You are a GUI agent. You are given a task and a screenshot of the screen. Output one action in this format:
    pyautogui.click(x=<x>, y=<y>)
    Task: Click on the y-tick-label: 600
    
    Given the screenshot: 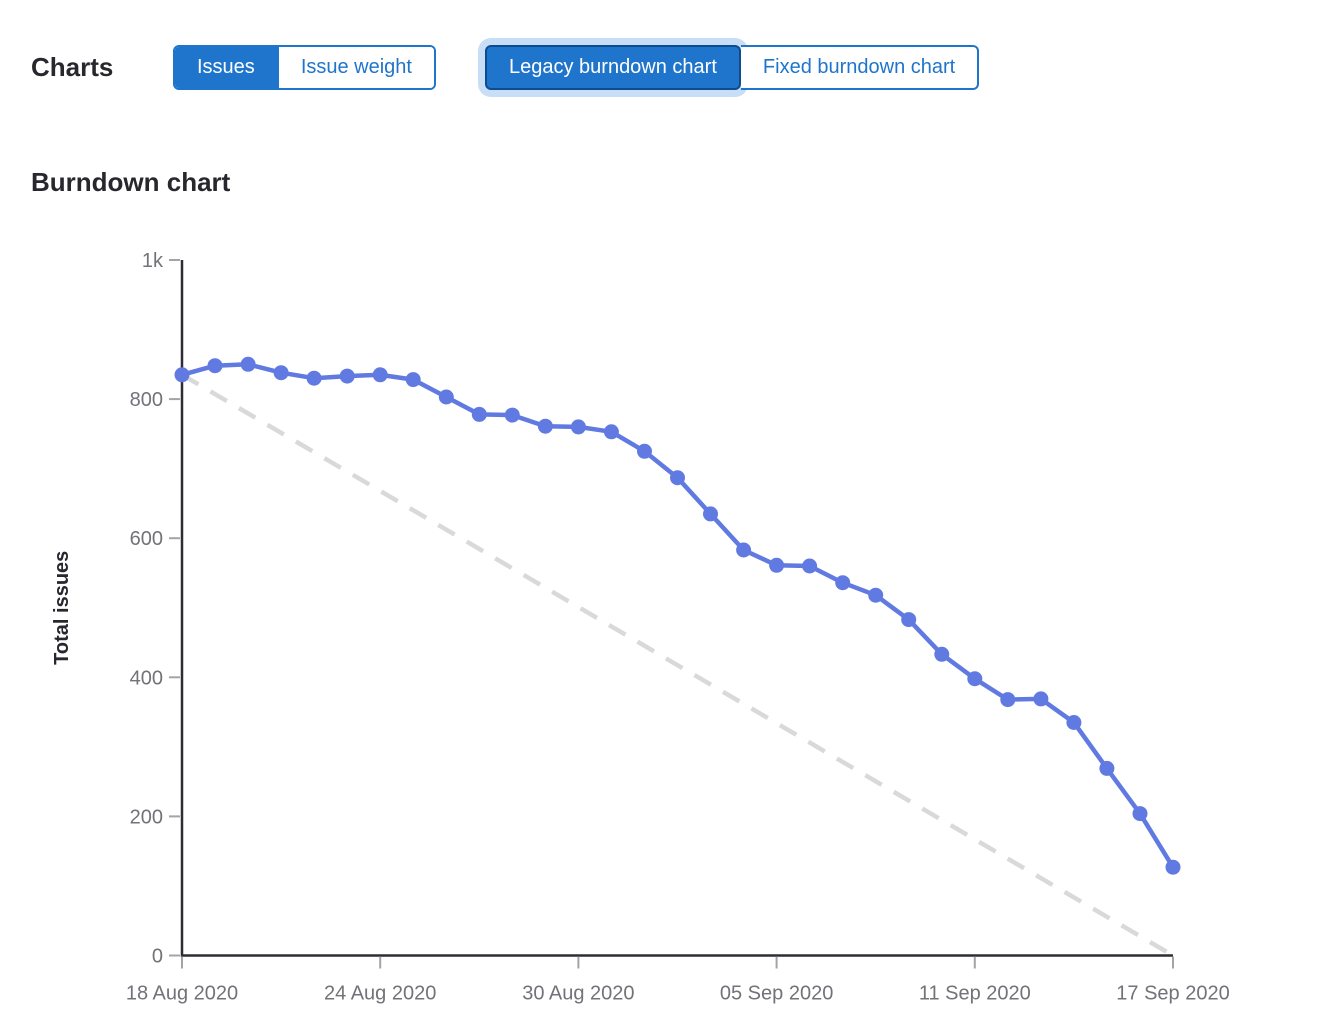 What is the action you would take?
    pyautogui.click(x=146, y=539)
    